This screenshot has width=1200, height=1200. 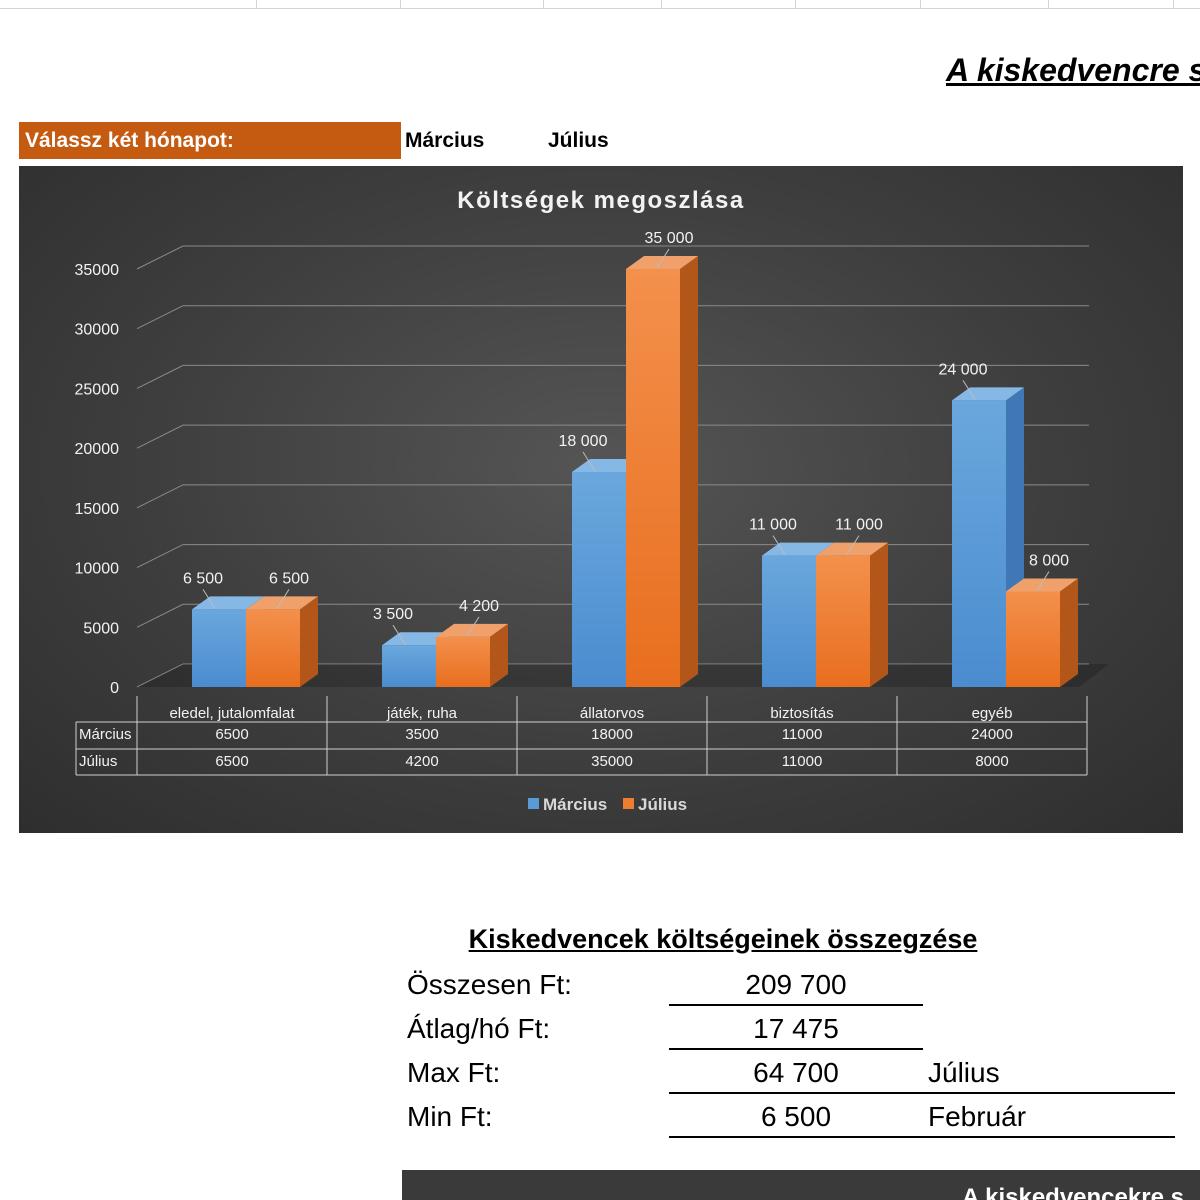 What do you see at coordinates (796, 1028) in the screenshot?
I see `summary-average-value: 17 475` at bounding box center [796, 1028].